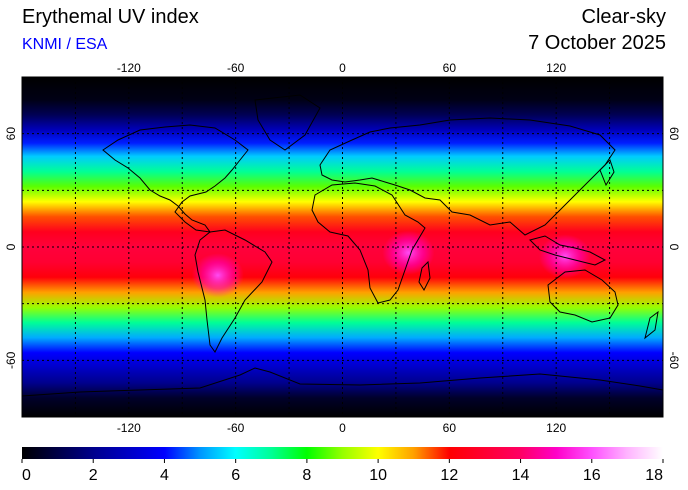 The image size is (688, 490). I want to click on coast-south-america, so click(233, 291).